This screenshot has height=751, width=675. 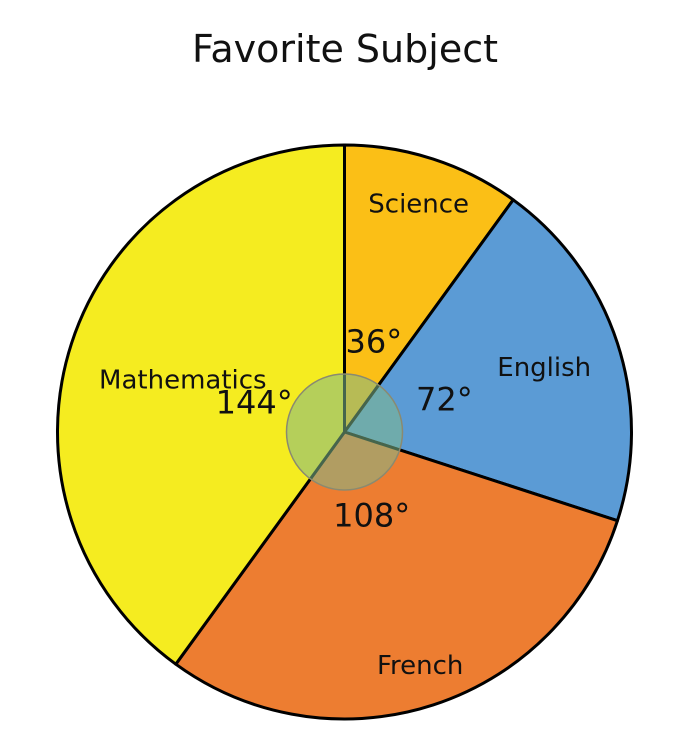 What do you see at coordinates (344, 432) in the screenshot?
I see `center-angle-marker` at bounding box center [344, 432].